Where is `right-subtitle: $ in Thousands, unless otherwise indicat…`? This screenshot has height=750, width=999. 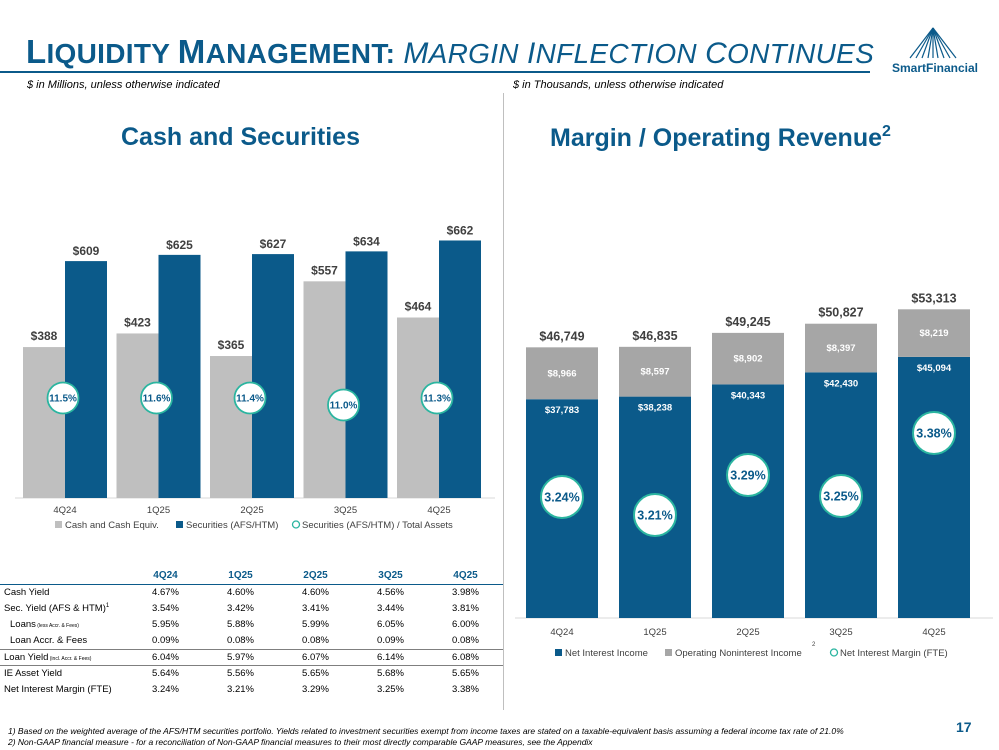 right-subtitle: $ in Thousands, unless otherwise indicat… is located at coordinates (618, 85).